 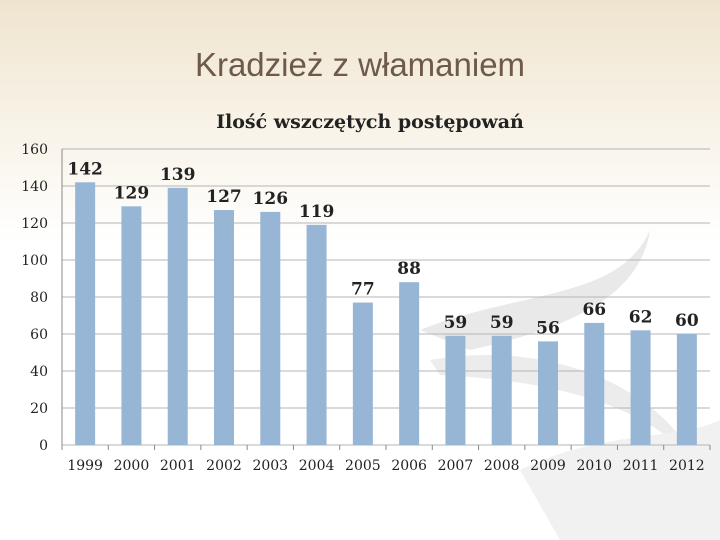 I want to click on x-tick-label: 2004, so click(x=317, y=466).